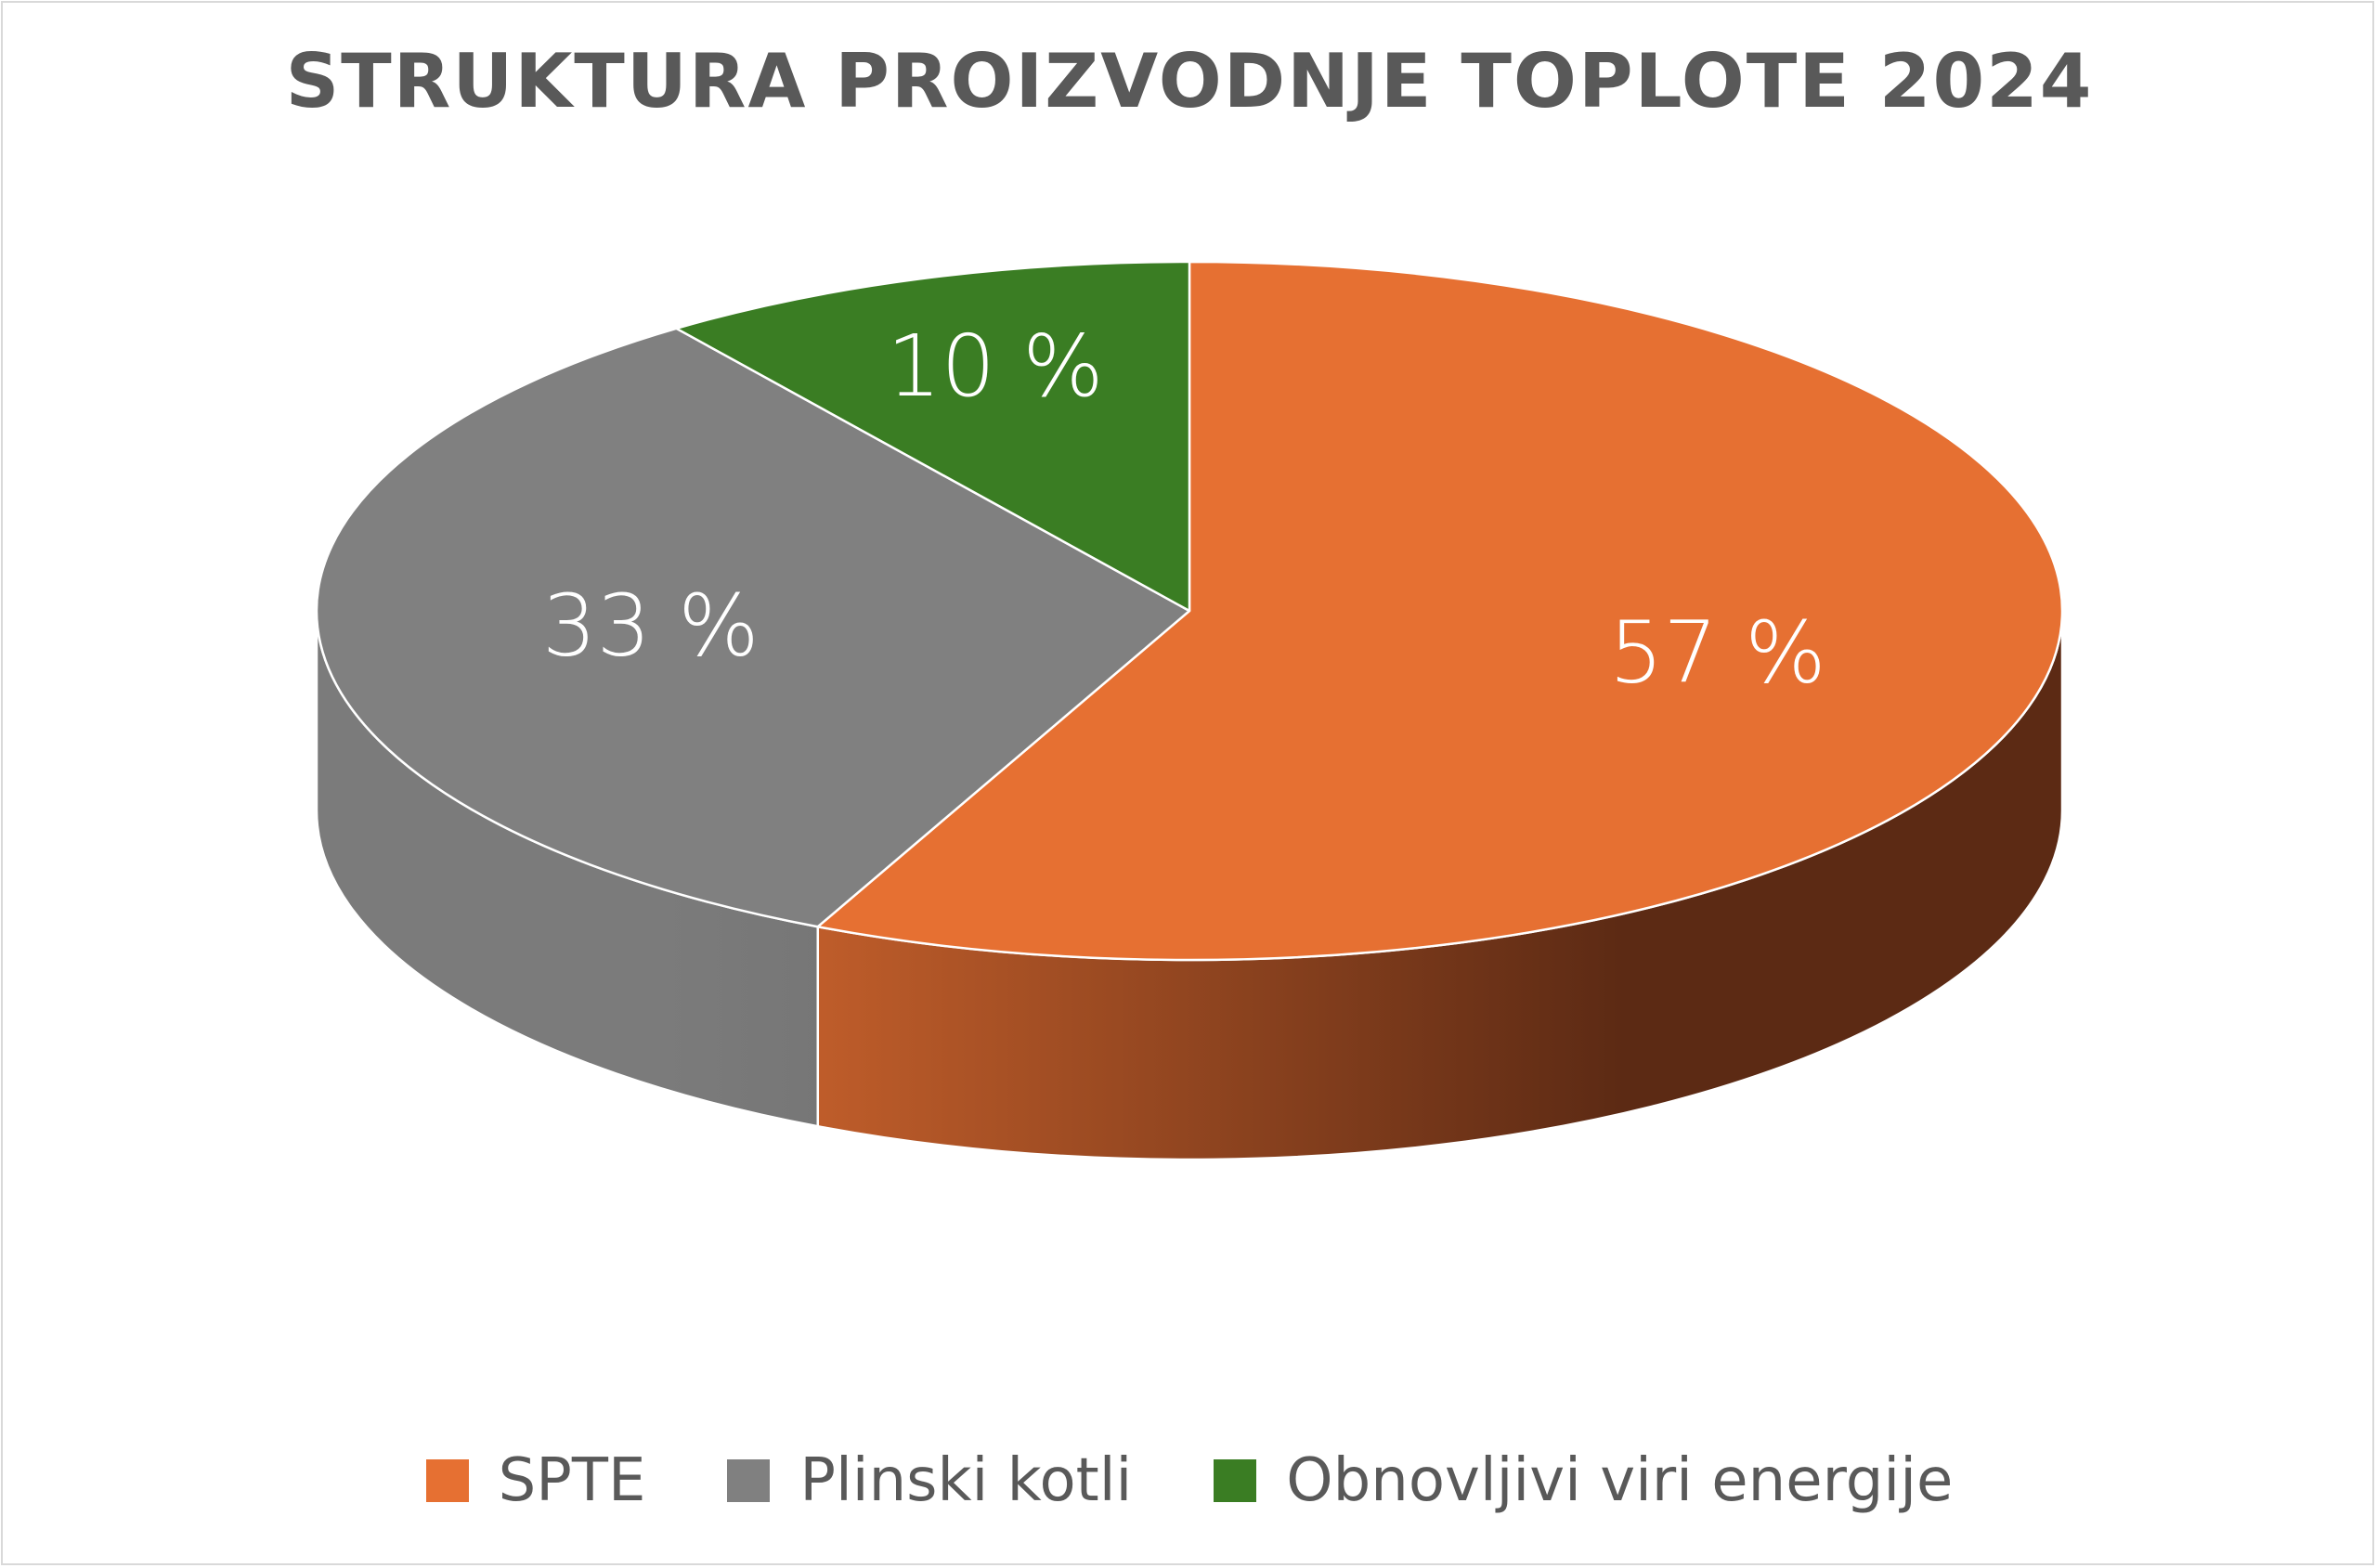 The width and height of the screenshot is (2377, 1568). I want to click on pie-slice-plinski-kotli, so click(753, 627).